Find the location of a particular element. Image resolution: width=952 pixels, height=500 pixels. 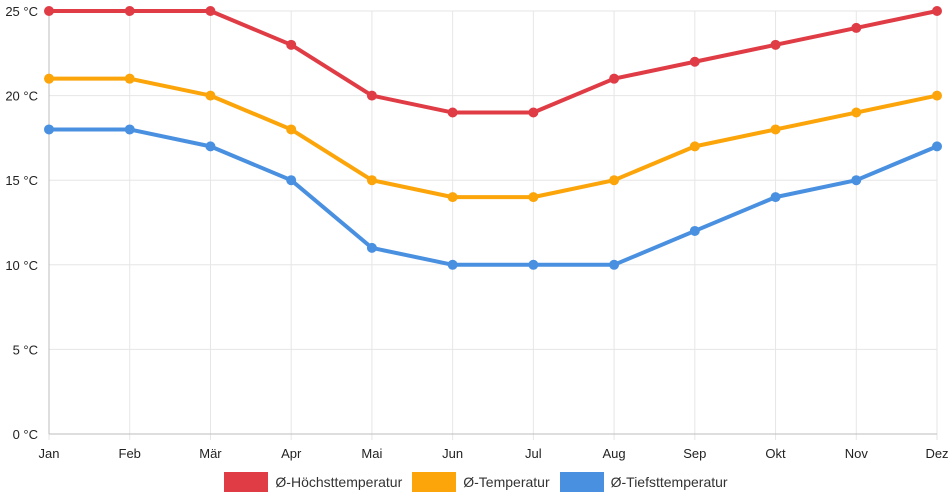

x-tick-label: Mär is located at coordinates (210, 453).